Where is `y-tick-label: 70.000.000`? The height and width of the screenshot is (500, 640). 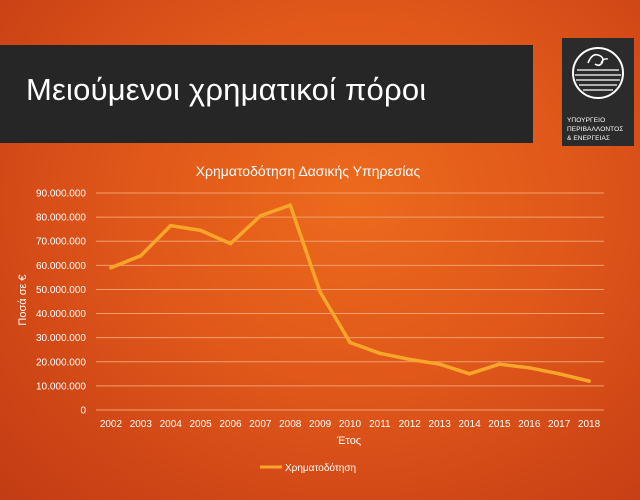 y-tick-label: 70.000.000 is located at coordinates (61, 242).